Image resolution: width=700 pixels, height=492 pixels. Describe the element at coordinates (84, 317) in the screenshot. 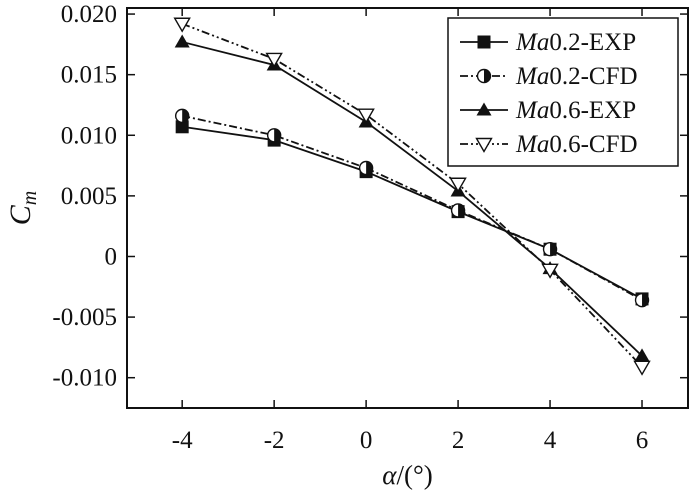

I see `y-tick-label: -0.005` at that location.